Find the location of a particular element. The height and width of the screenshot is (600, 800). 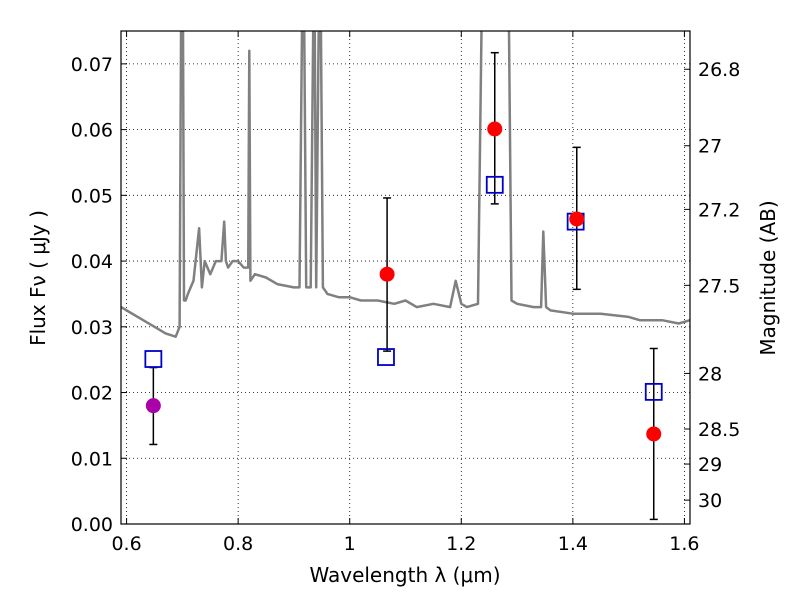

y-tick-label: 0.07 is located at coordinates (92, 65).